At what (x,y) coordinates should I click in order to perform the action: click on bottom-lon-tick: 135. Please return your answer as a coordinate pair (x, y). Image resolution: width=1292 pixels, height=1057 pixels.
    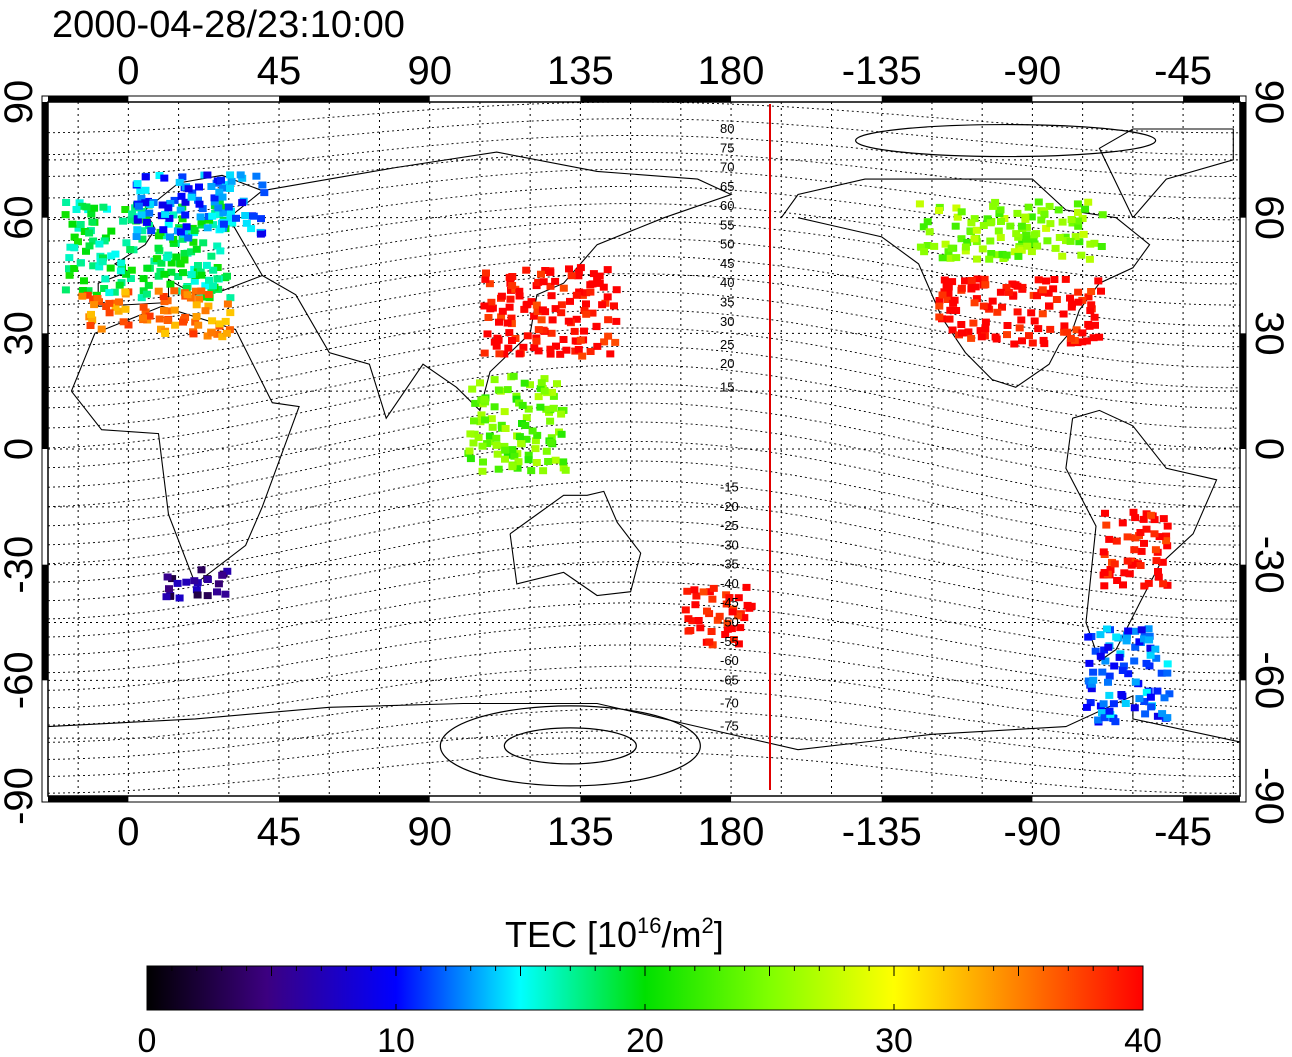
    Looking at the image, I should click on (580, 832).